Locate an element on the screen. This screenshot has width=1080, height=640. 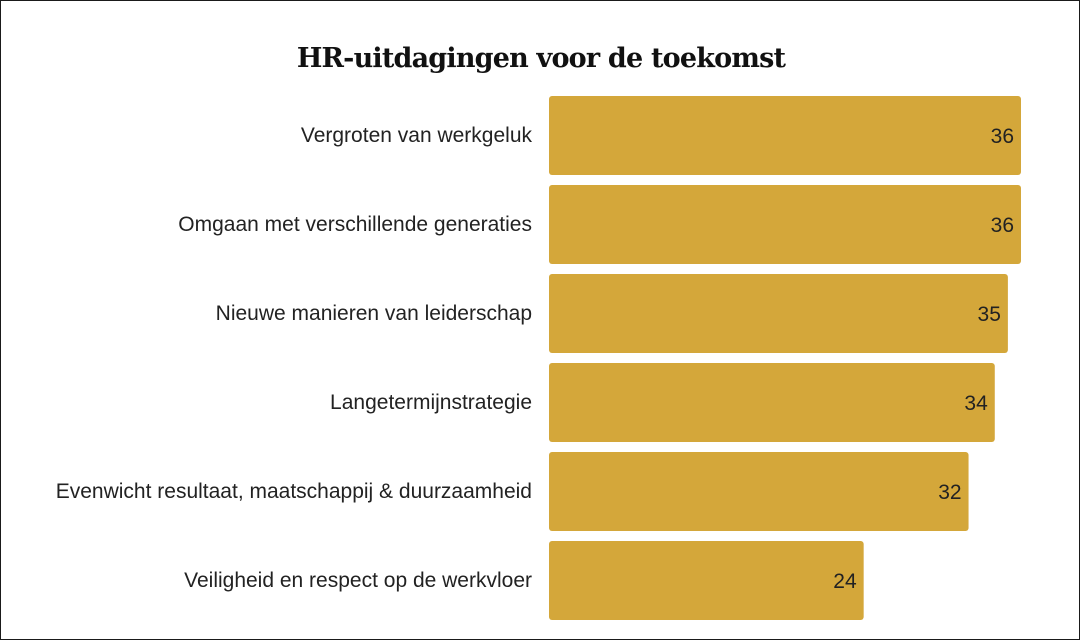
value-label-1: 36 is located at coordinates (1002, 136).